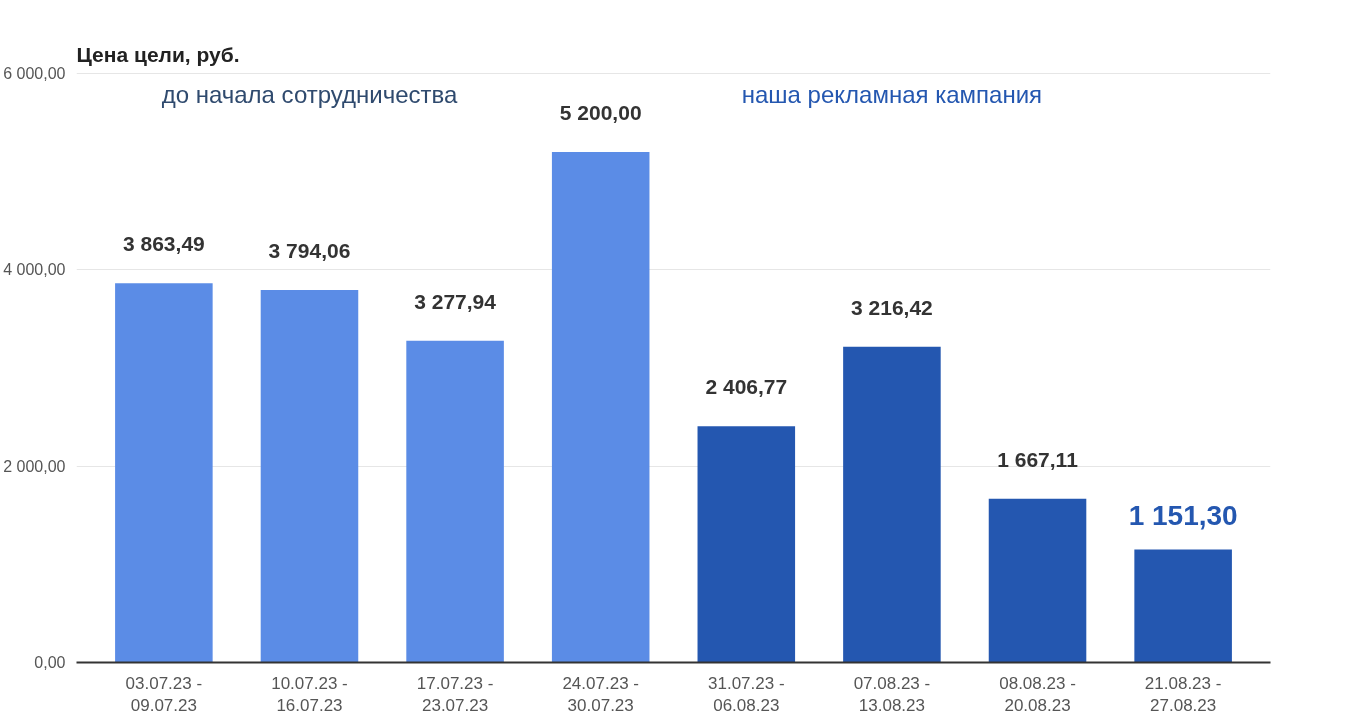 The width and height of the screenshot is (1346, 724). What do you see at coordinates (746, 694) in the screenshot?
I see `x-tick-label: 31.07.23 - 06.08.23` at bounding box center [746, 694].